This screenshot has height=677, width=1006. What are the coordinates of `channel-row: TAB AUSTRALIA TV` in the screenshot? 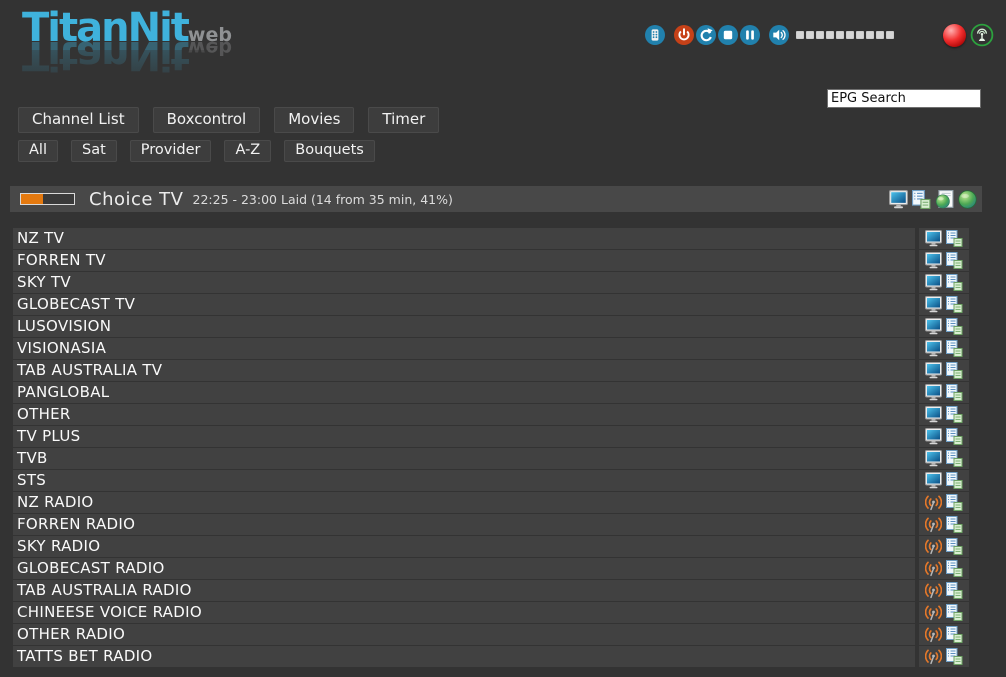 It's located at (491, 370).